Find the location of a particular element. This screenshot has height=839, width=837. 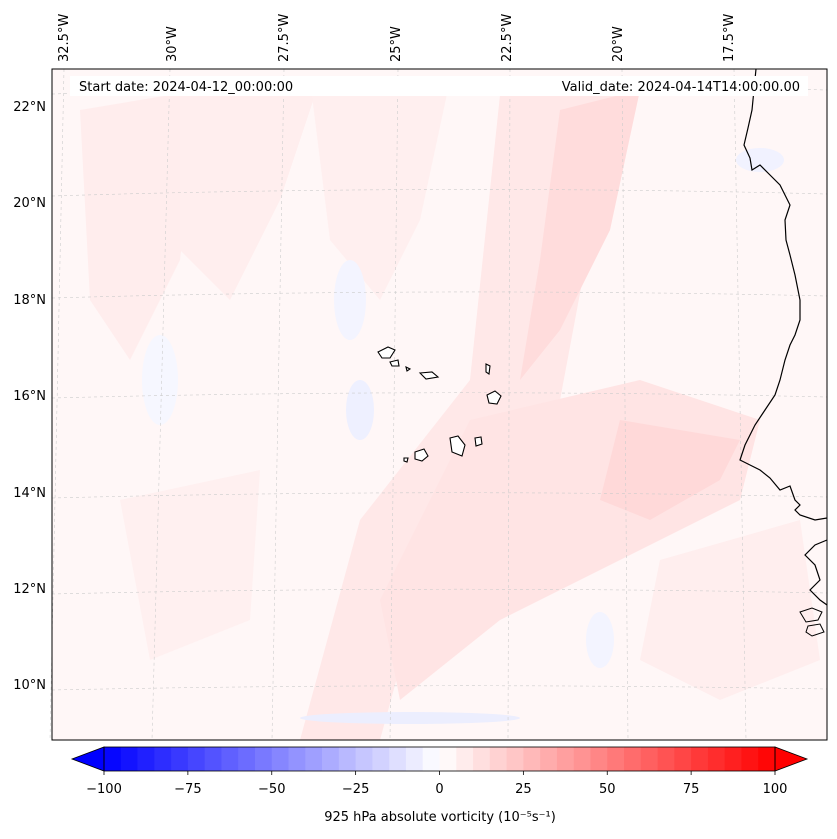

colorbar-tick-label: 0 is located at coordinates (439, 789).